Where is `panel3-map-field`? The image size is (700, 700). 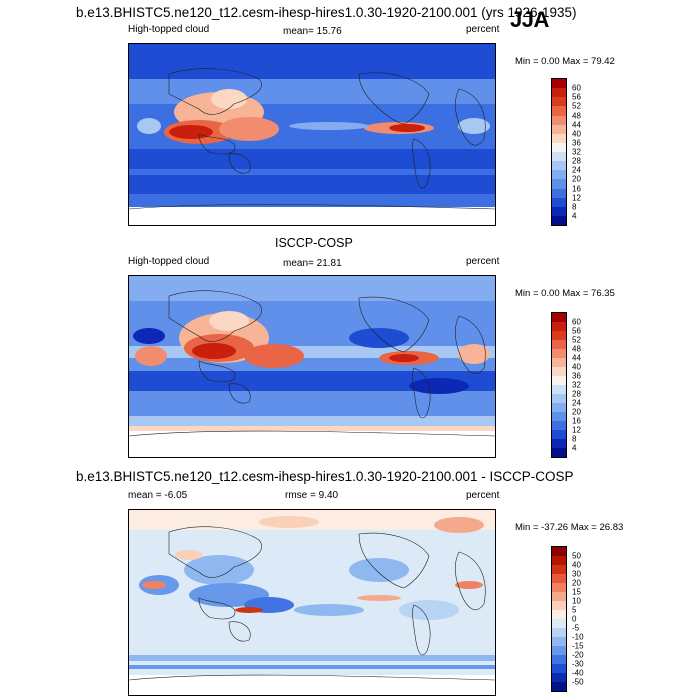
panel3-map-field is located at coordinates (312, 602).